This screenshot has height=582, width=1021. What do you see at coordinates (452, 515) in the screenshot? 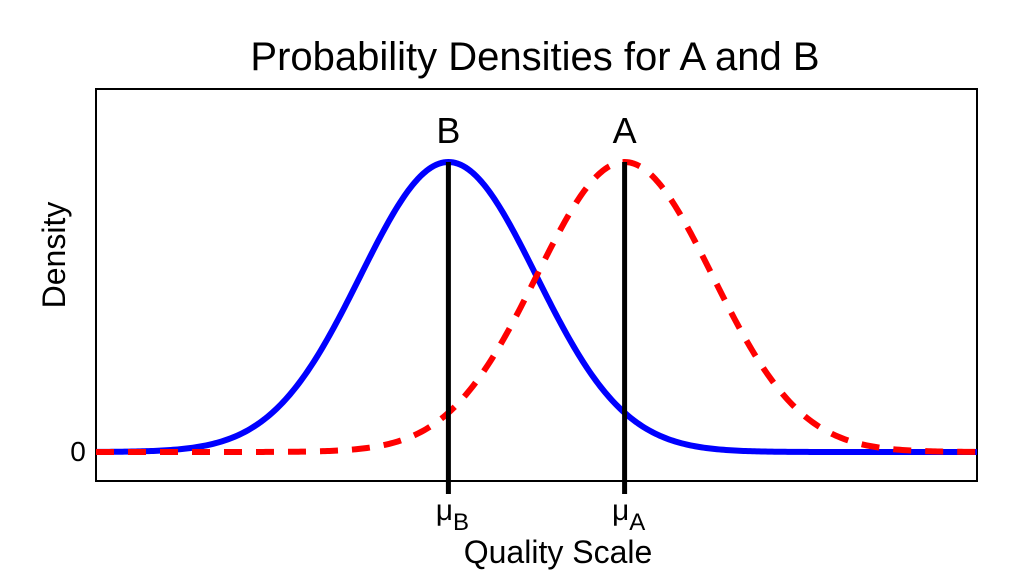
I see `x-tick-label-mu-b: μB` at bounding box center [452, 515].